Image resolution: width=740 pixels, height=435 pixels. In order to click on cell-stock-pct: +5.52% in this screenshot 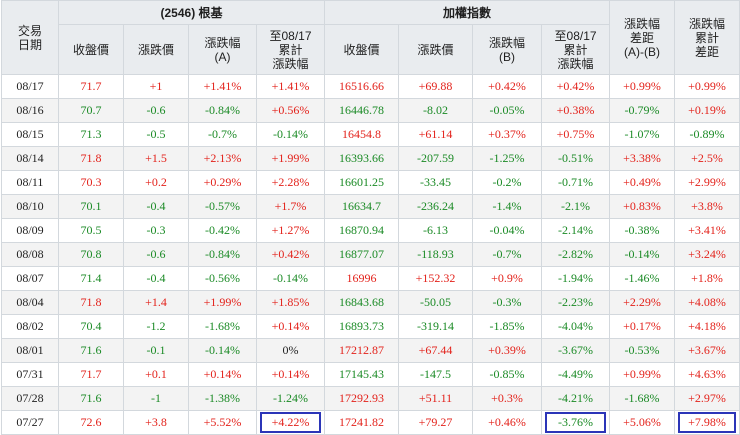, I will do `click(222, 422)`.